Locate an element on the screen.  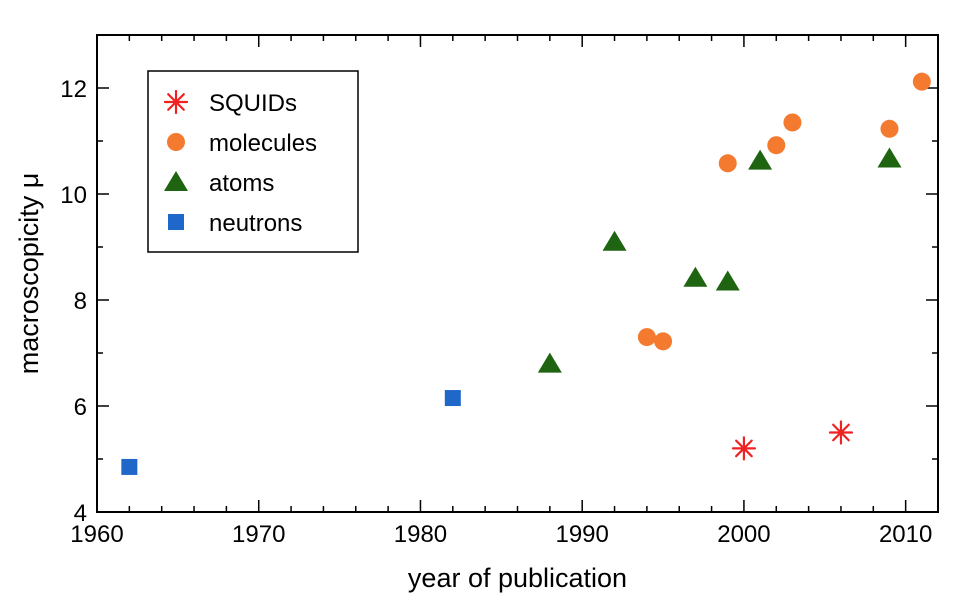
x-tick-label: 1990 is located at coordinates (581, 534).